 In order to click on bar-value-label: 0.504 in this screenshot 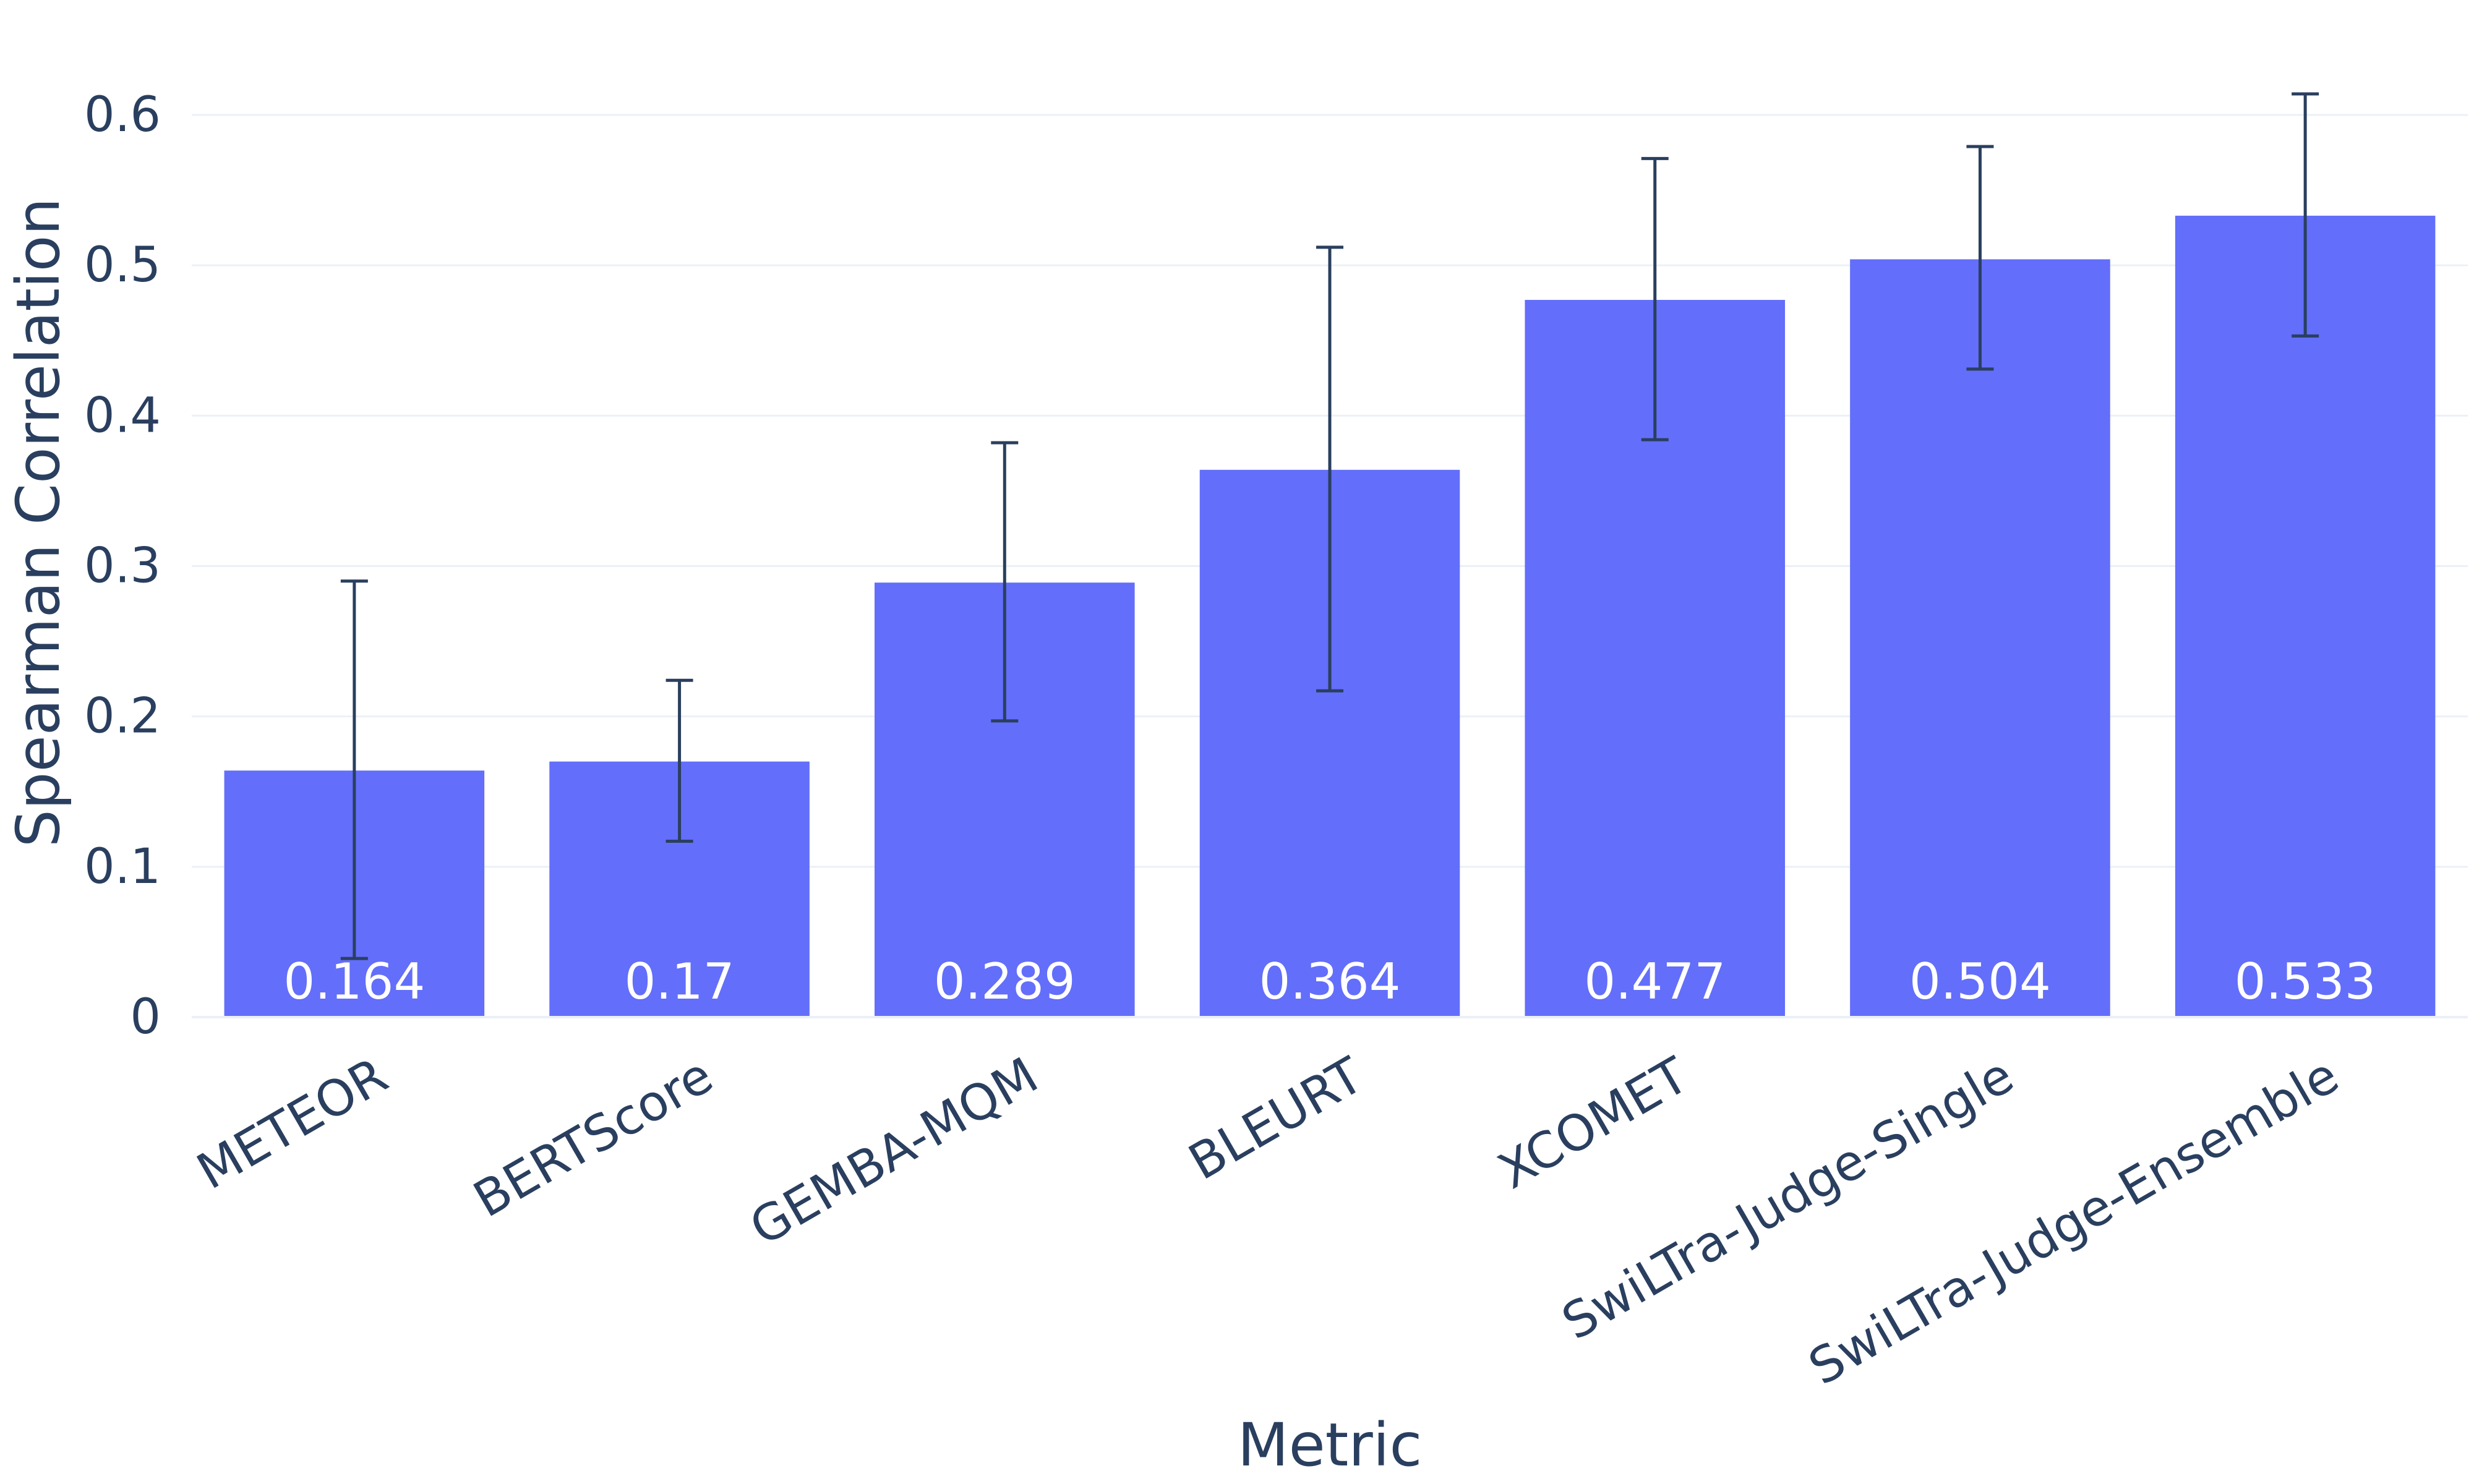, I will do `click(1980, 981)`.